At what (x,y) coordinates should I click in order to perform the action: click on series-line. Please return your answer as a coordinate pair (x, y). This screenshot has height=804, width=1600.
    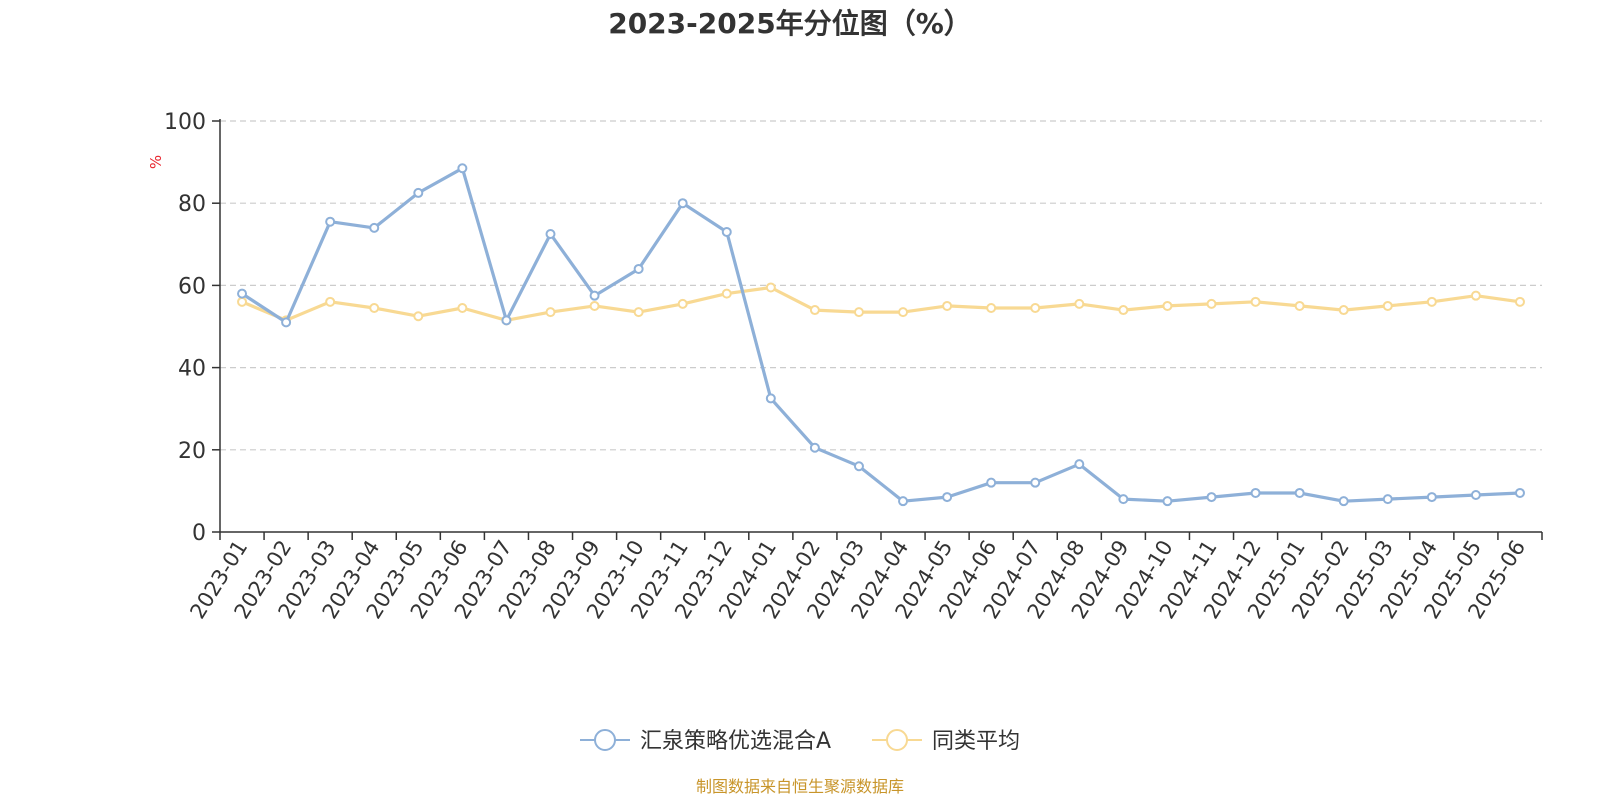
    Looking at the image, I should click on (881, 303).